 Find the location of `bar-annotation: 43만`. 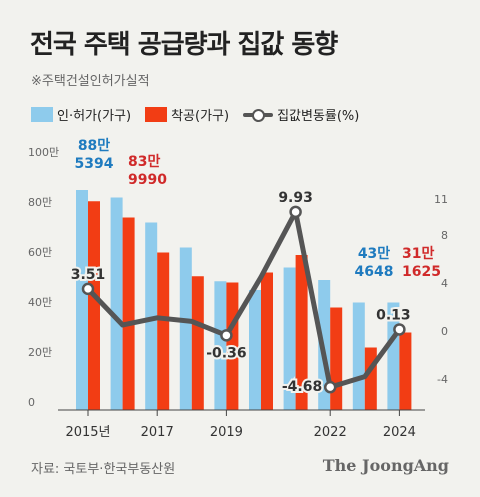

bar-annotation: 43만 is located at coordinates (374, 254).